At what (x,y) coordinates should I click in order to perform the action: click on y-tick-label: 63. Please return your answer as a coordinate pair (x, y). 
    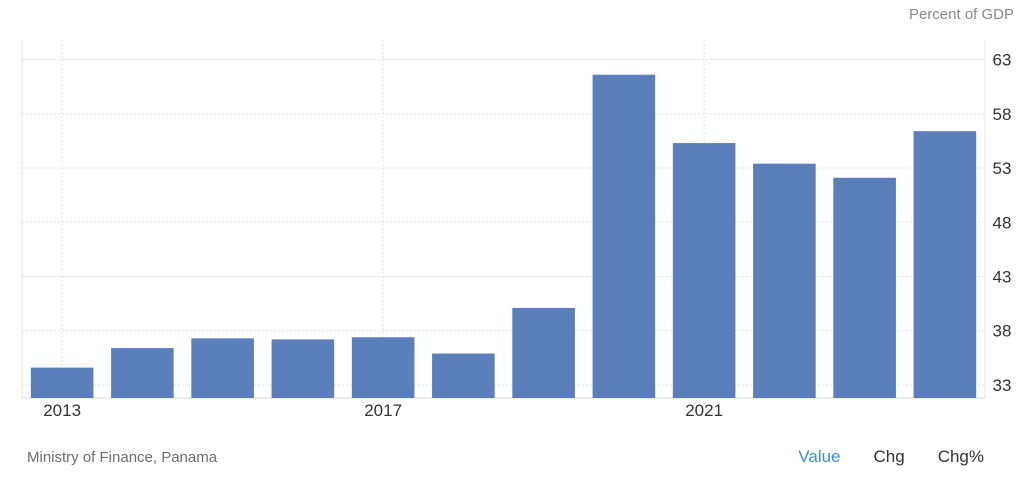
    Looking at the image, I should click on (1002, 60).